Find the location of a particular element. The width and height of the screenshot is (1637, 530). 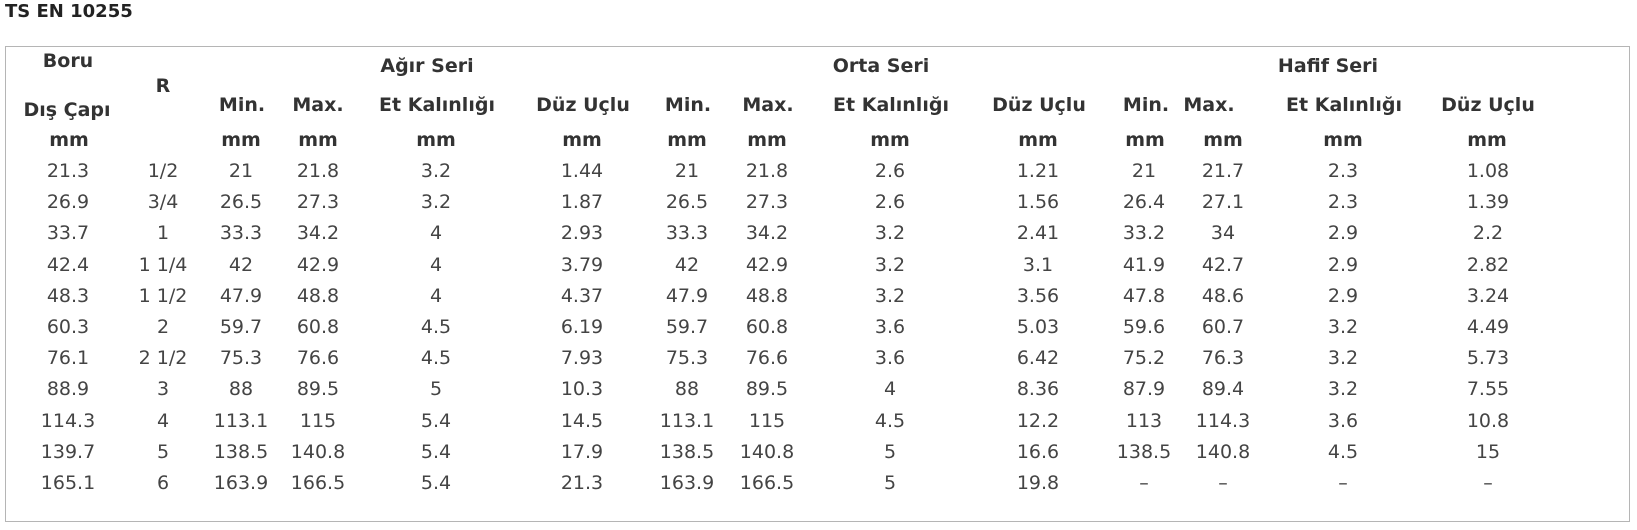

table-cell: 27.1 is located at coordinates (1223, 202).